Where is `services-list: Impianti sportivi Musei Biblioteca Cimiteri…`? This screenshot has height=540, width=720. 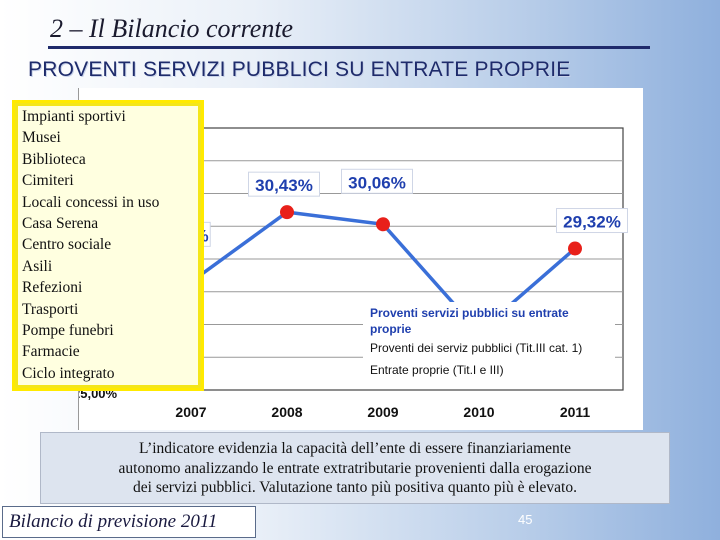
services-list: Impianti sportivi Musei Biblioteca Cimiteri… is located at coordinates (108, 245).